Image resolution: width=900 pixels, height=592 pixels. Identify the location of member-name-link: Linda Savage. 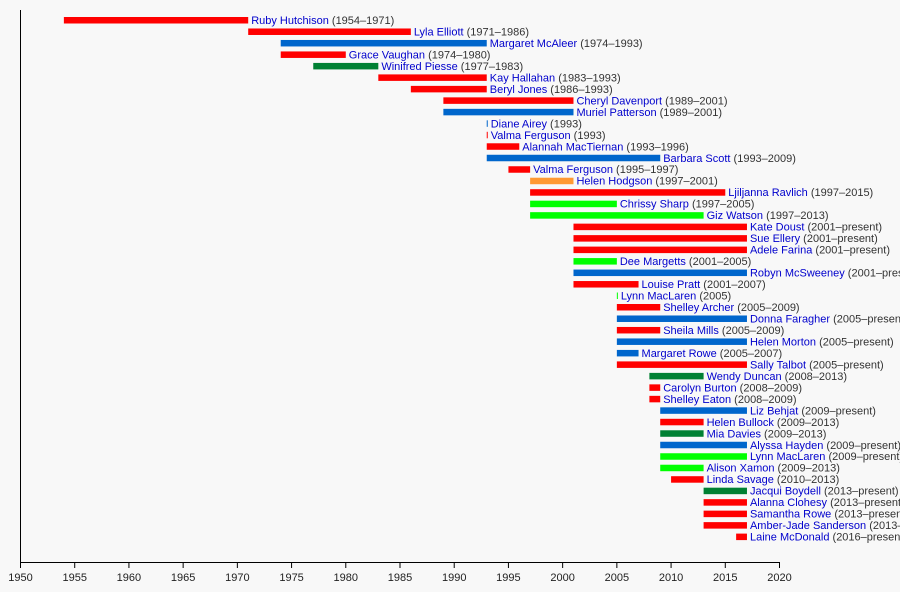
(740, 480).